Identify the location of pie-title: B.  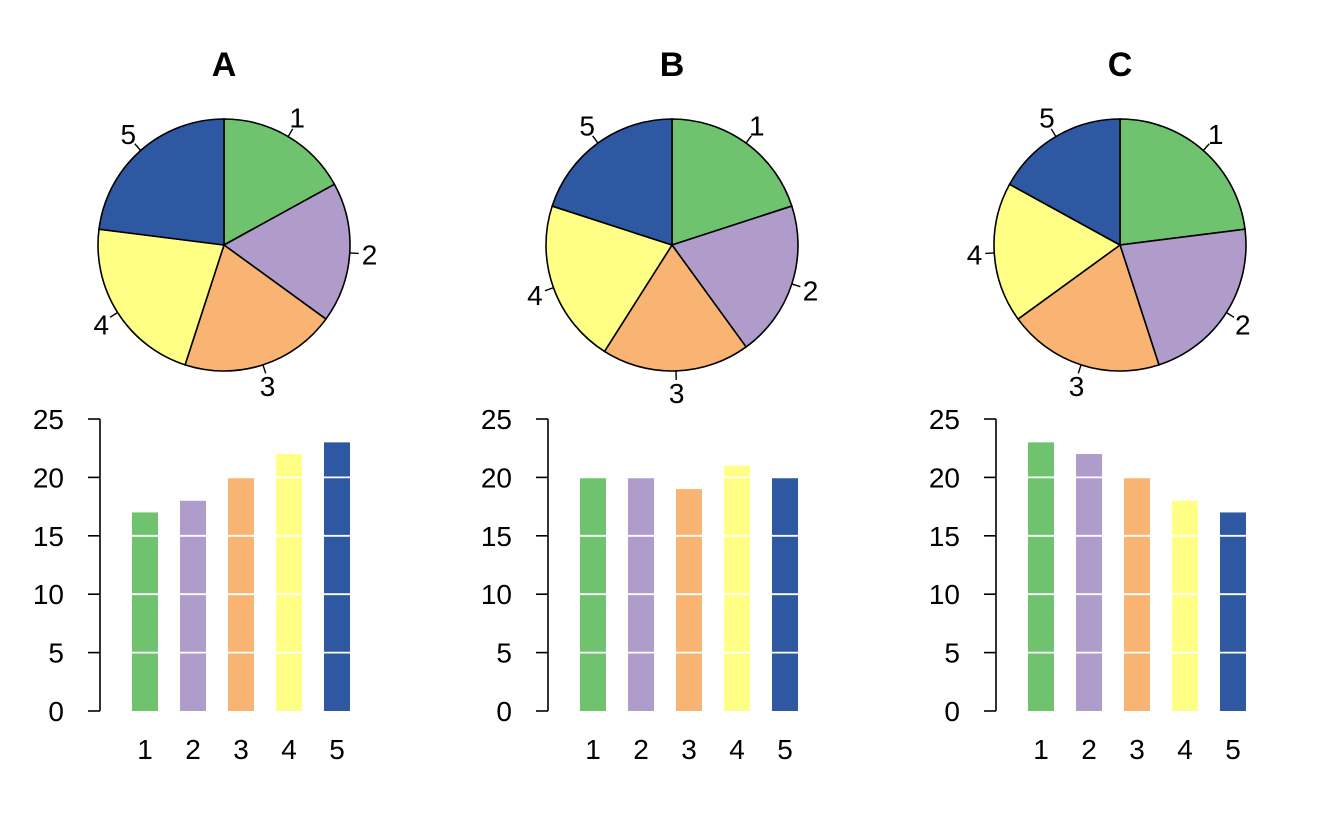
(672, 65).